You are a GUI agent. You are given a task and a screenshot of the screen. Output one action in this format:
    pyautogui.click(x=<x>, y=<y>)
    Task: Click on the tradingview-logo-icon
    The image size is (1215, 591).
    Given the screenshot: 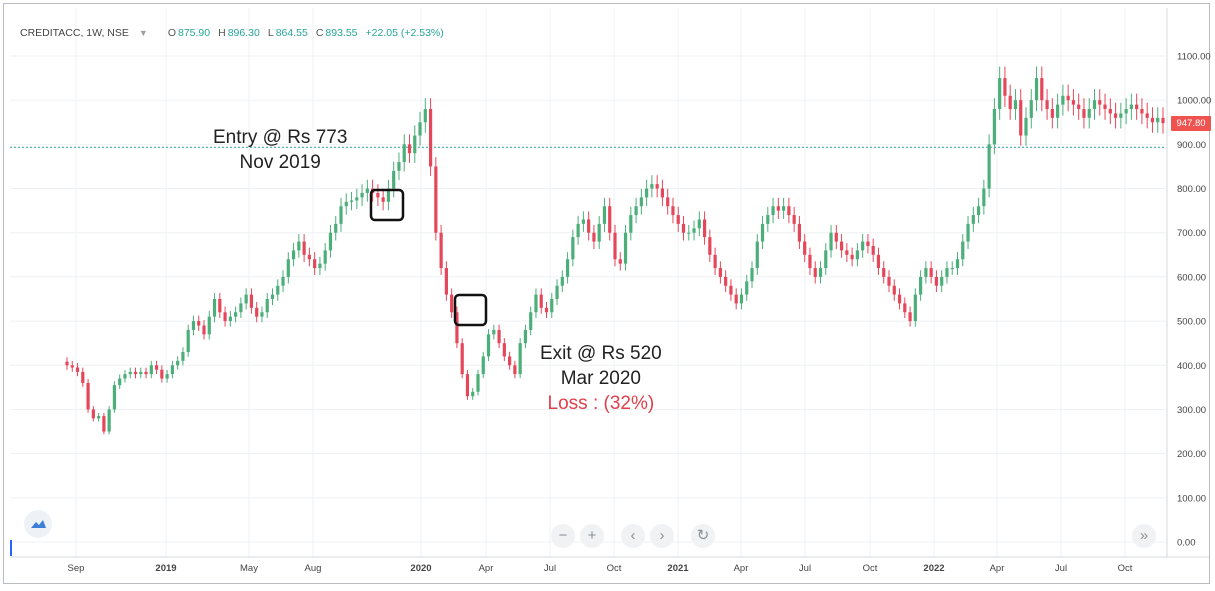 What is the action you would take?
    pyautogui.click(x=38, y=524)
    